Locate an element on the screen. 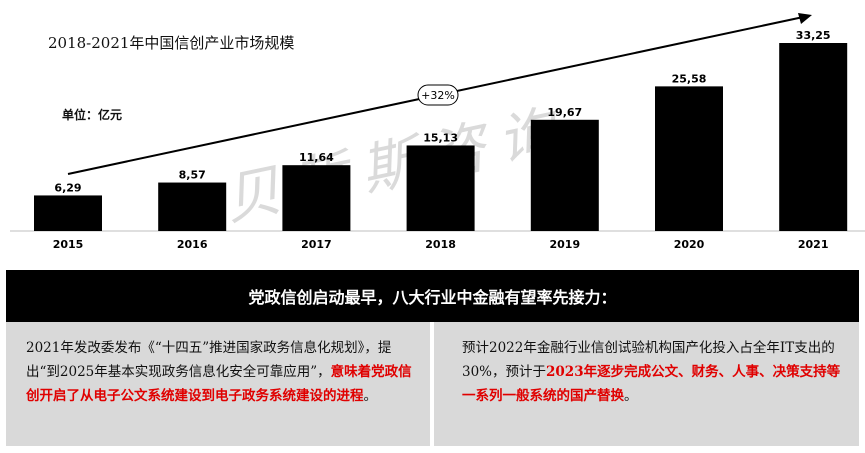 This screenshot has width=865, height=453. left-panel-tail: 。 is located at coordinates (370, 396).